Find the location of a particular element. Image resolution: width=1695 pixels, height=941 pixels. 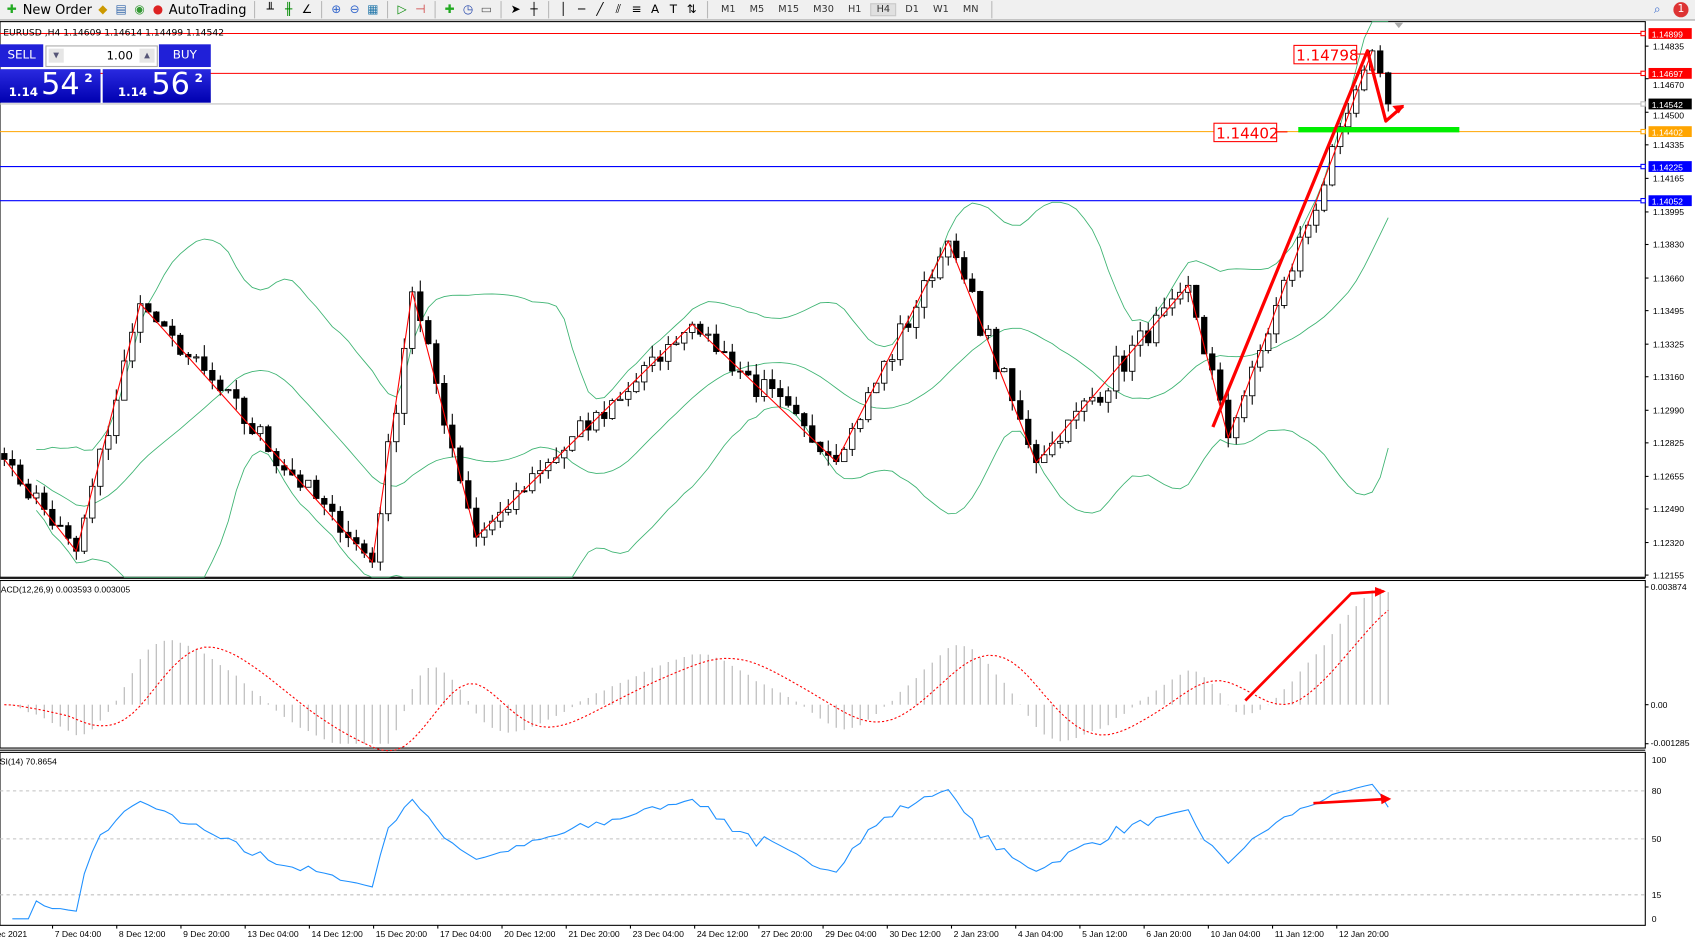

timeframe-w1: W1 is located at coordinates (940, 10).